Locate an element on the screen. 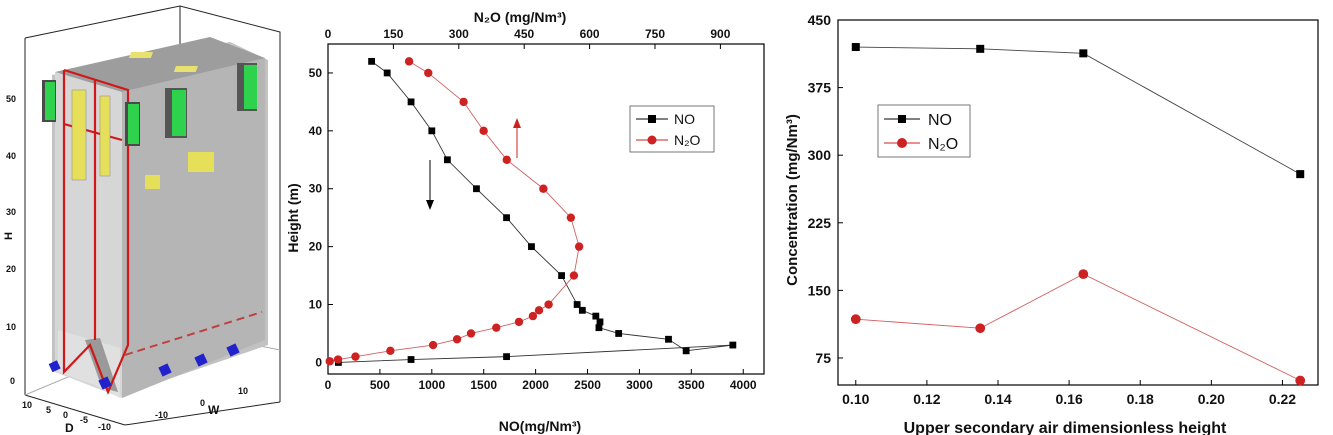 The height and width of the screenshot is (435, 1333). depth-tick: -10 is located at coordinates (104, 427).